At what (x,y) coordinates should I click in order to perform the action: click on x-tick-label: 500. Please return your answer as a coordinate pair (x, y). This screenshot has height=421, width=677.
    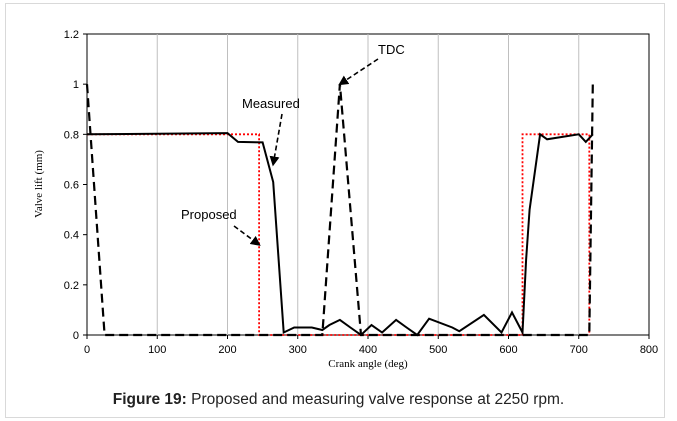
    Looking at the image, I should click on (438, 350).